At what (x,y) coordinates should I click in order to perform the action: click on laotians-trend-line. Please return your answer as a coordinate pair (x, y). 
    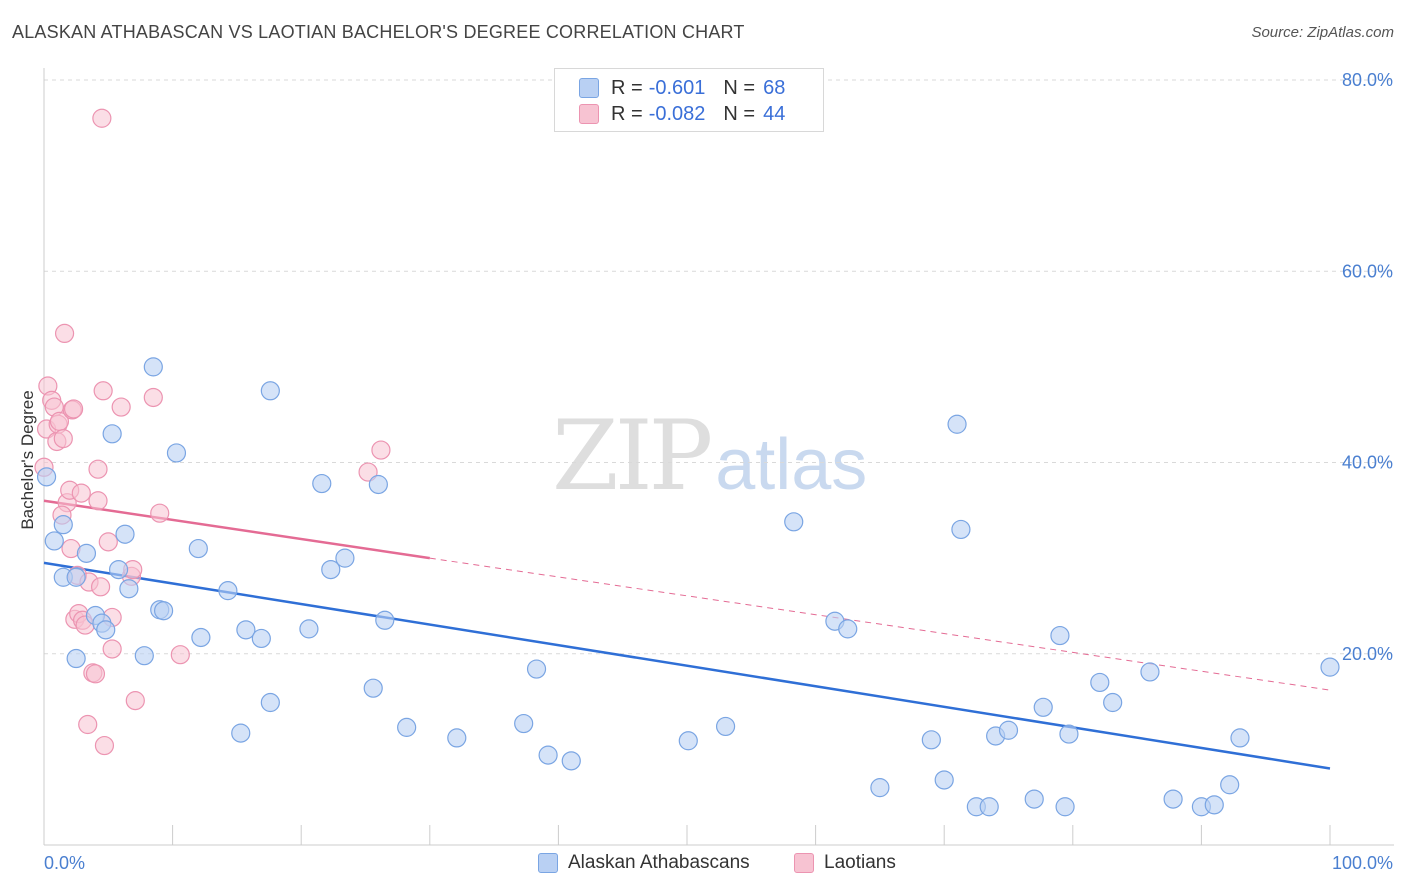
    Looking at the image, I should click on (236, 529).